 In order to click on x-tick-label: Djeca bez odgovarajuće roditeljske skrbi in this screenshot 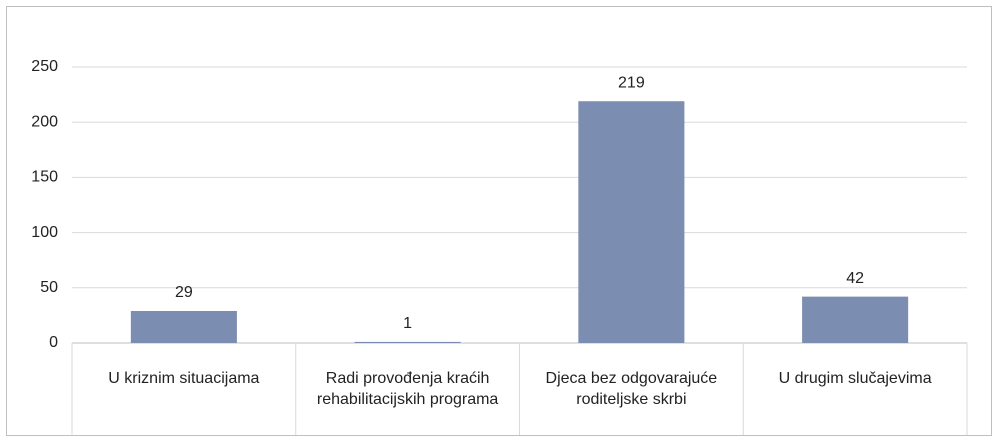, I will do `click(631, 389)`.